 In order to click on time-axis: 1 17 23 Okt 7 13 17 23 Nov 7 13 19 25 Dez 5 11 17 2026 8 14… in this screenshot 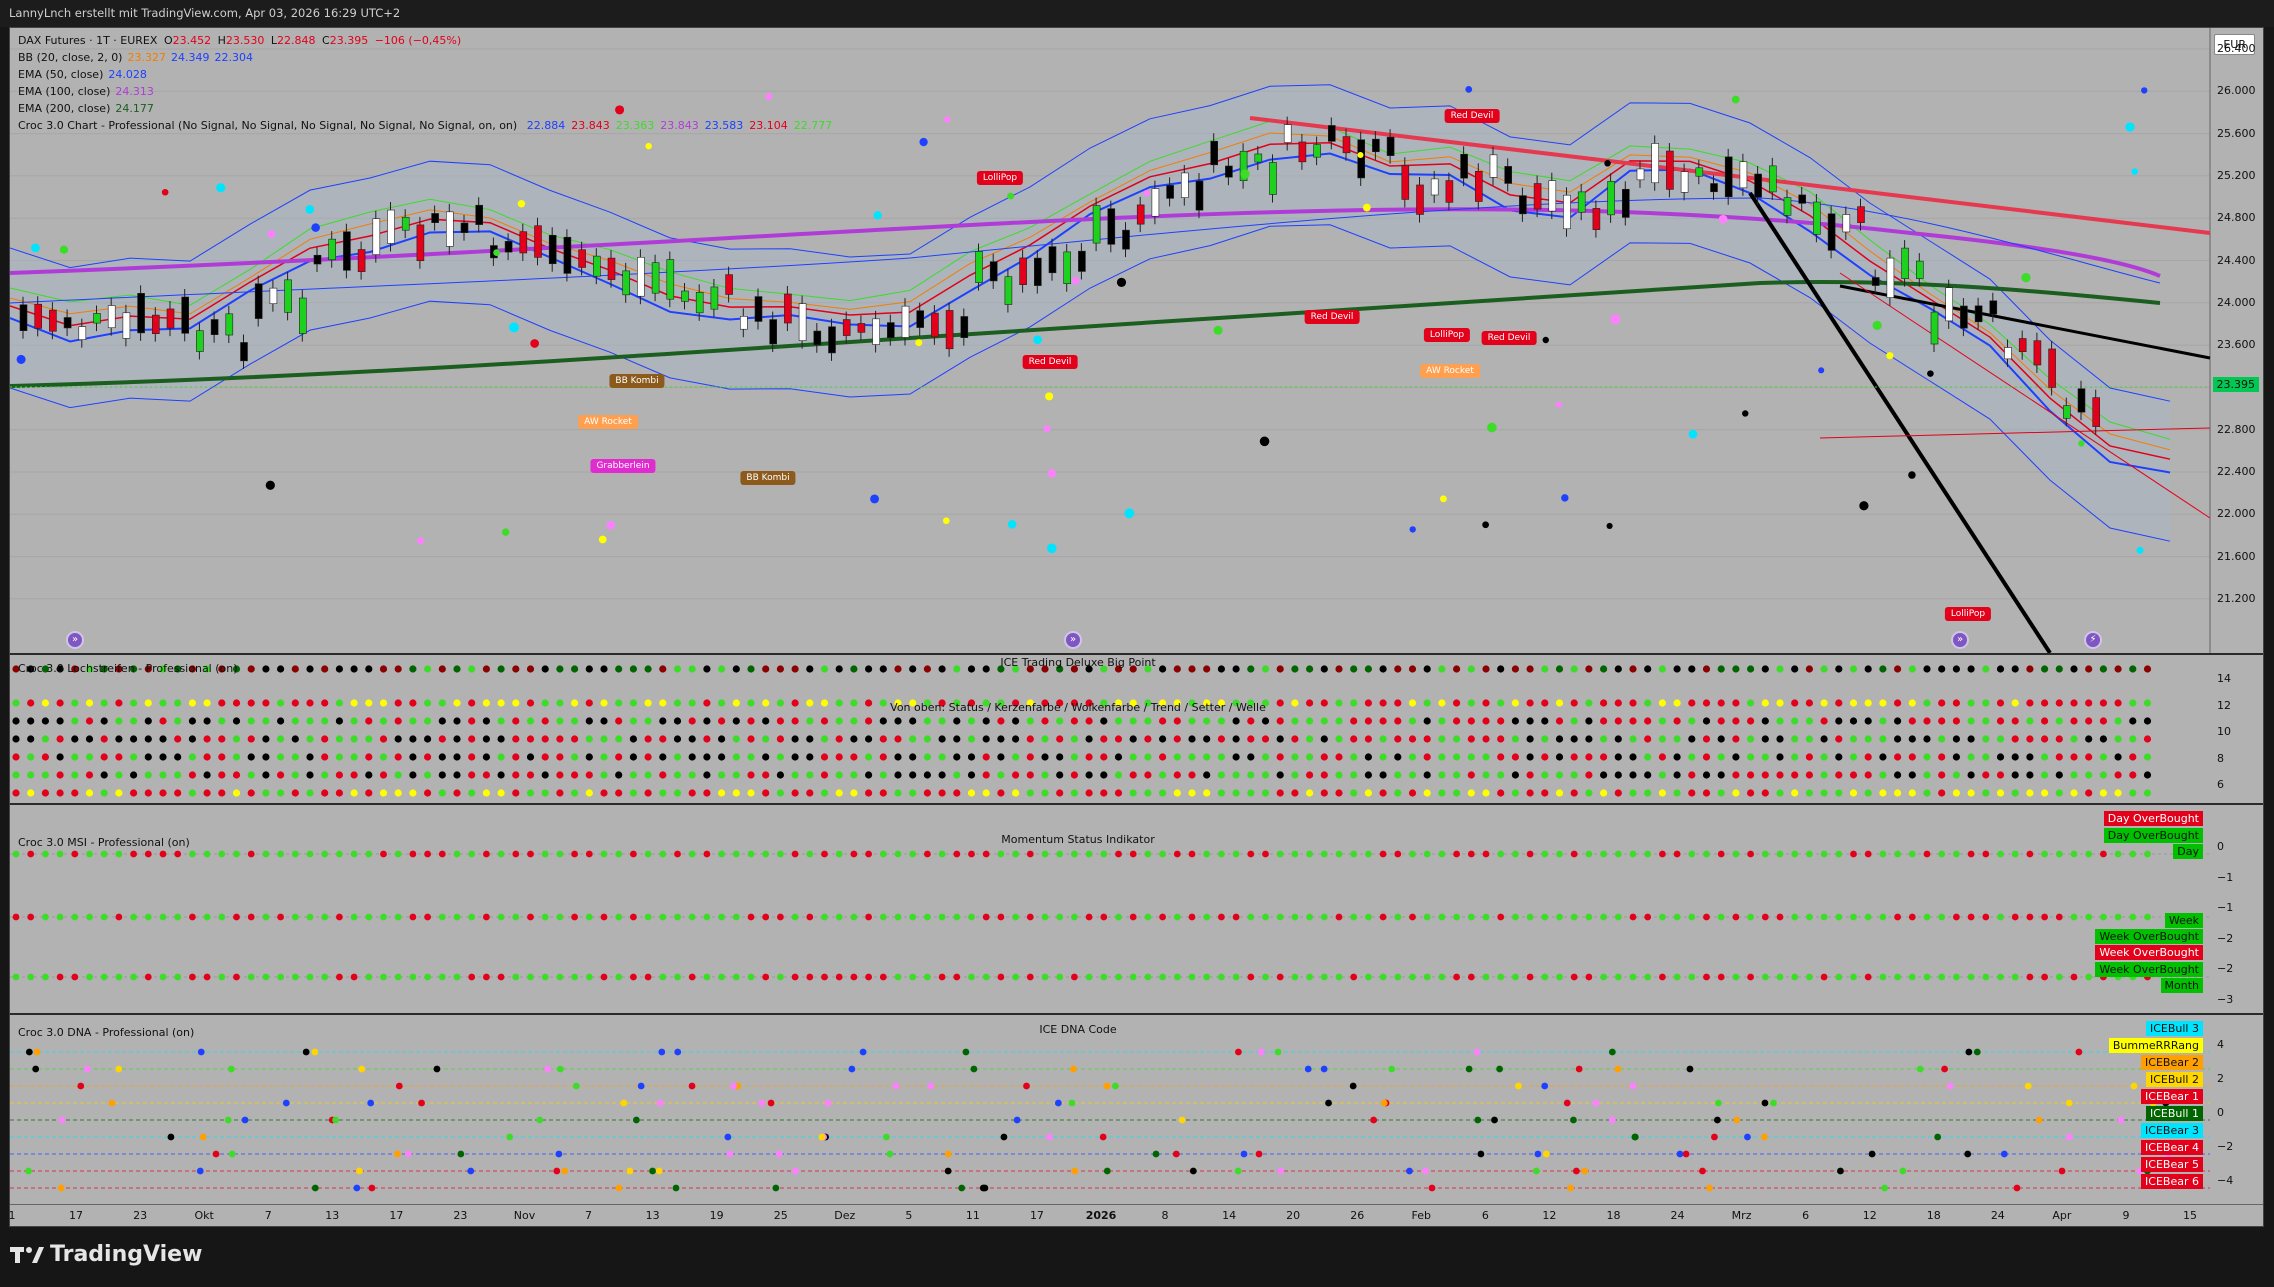, I will do `click(1136, 1215)`.